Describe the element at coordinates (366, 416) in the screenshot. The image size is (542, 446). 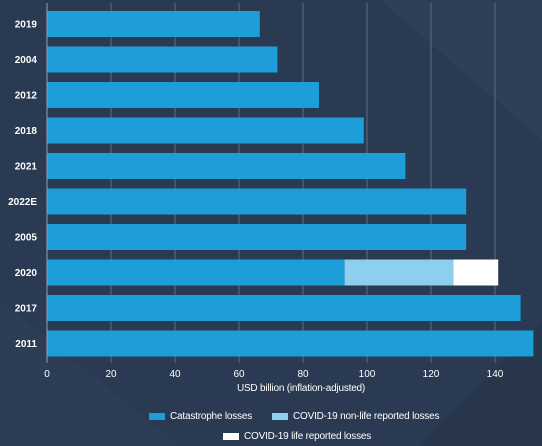
I see `legend-label-covid-nonlife: COVID-19 non-life reported losses` at that location.